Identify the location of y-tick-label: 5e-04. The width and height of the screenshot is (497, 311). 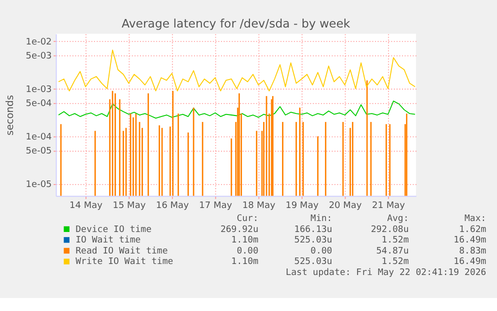
(39, 104).